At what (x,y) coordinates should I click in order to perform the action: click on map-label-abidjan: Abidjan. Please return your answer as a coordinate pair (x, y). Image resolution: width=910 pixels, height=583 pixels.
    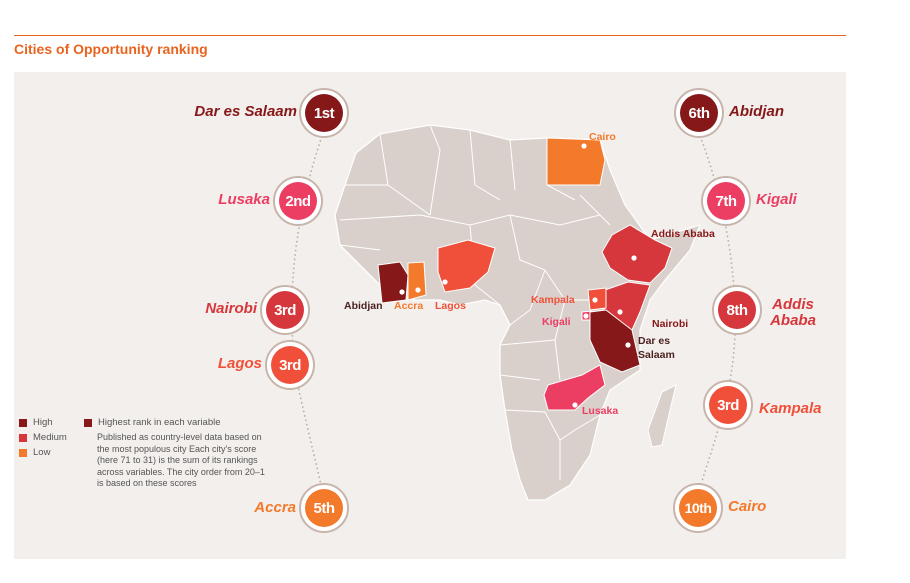
    Looking at the image, I should click on (363, 306).